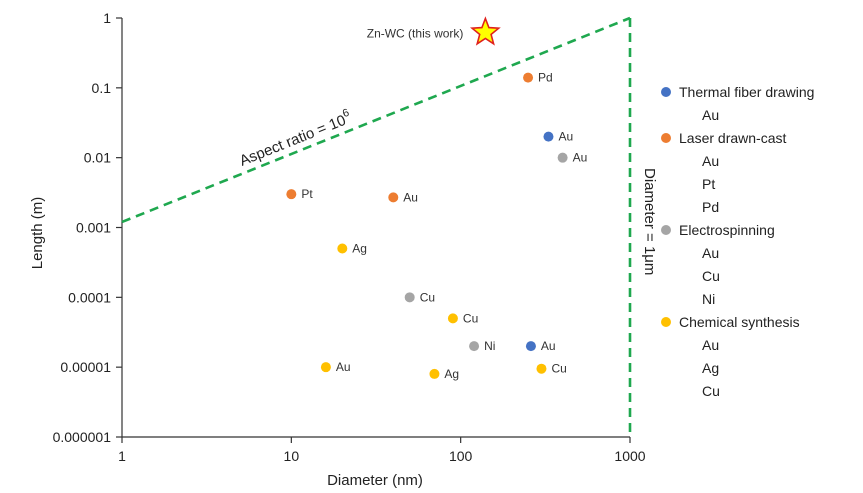 This screenshot has height=493, width=863. Describe the element at coordinates (292, 456) in the screenshot. I see `x-tick-label: 10` at that location.